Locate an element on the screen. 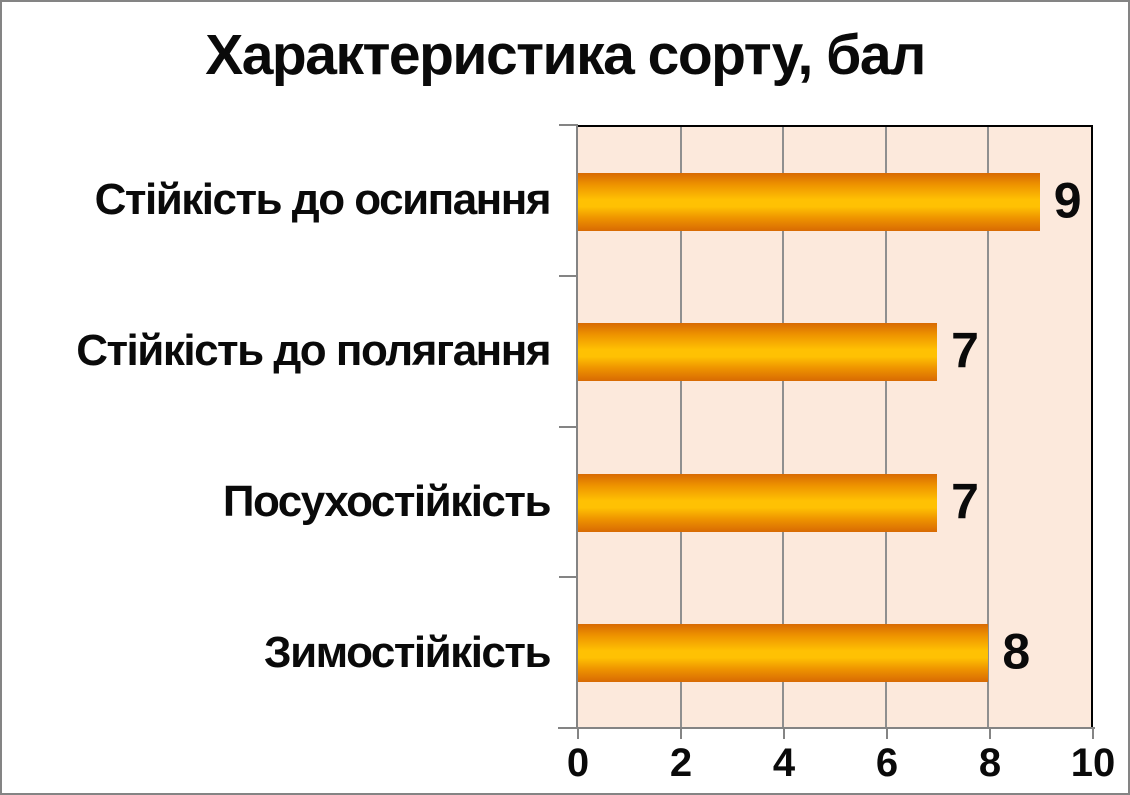 Image resolution: width=1130 pixels, height=795 pixels. x-axis-line is located at coordinates (826, 728).